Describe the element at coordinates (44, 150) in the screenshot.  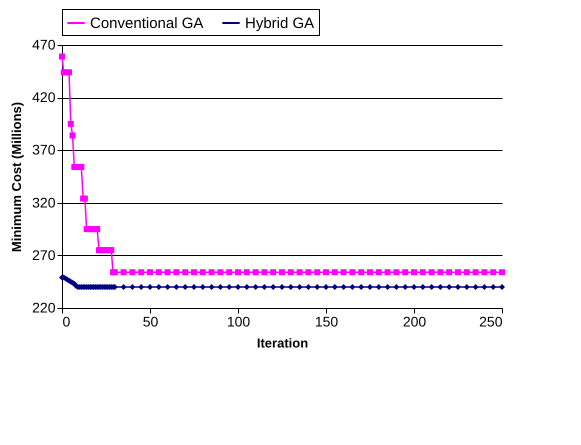
I see `y-tick-label: 370` at that location.